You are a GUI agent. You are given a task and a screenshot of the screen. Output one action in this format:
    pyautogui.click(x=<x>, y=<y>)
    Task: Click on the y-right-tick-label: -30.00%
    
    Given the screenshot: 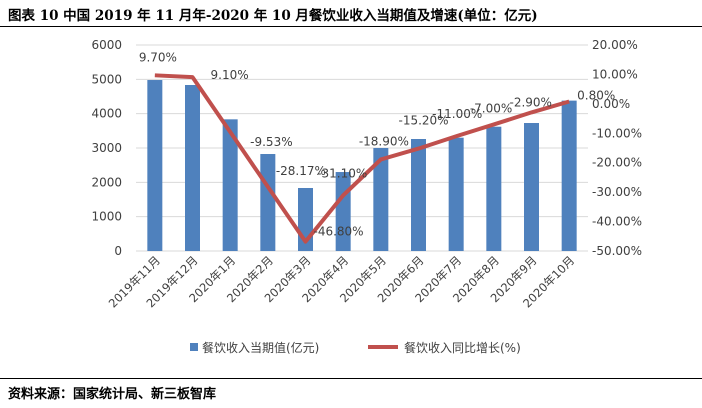 What is the action you would take?
    pyautogui.click(x=617, y=192)
    